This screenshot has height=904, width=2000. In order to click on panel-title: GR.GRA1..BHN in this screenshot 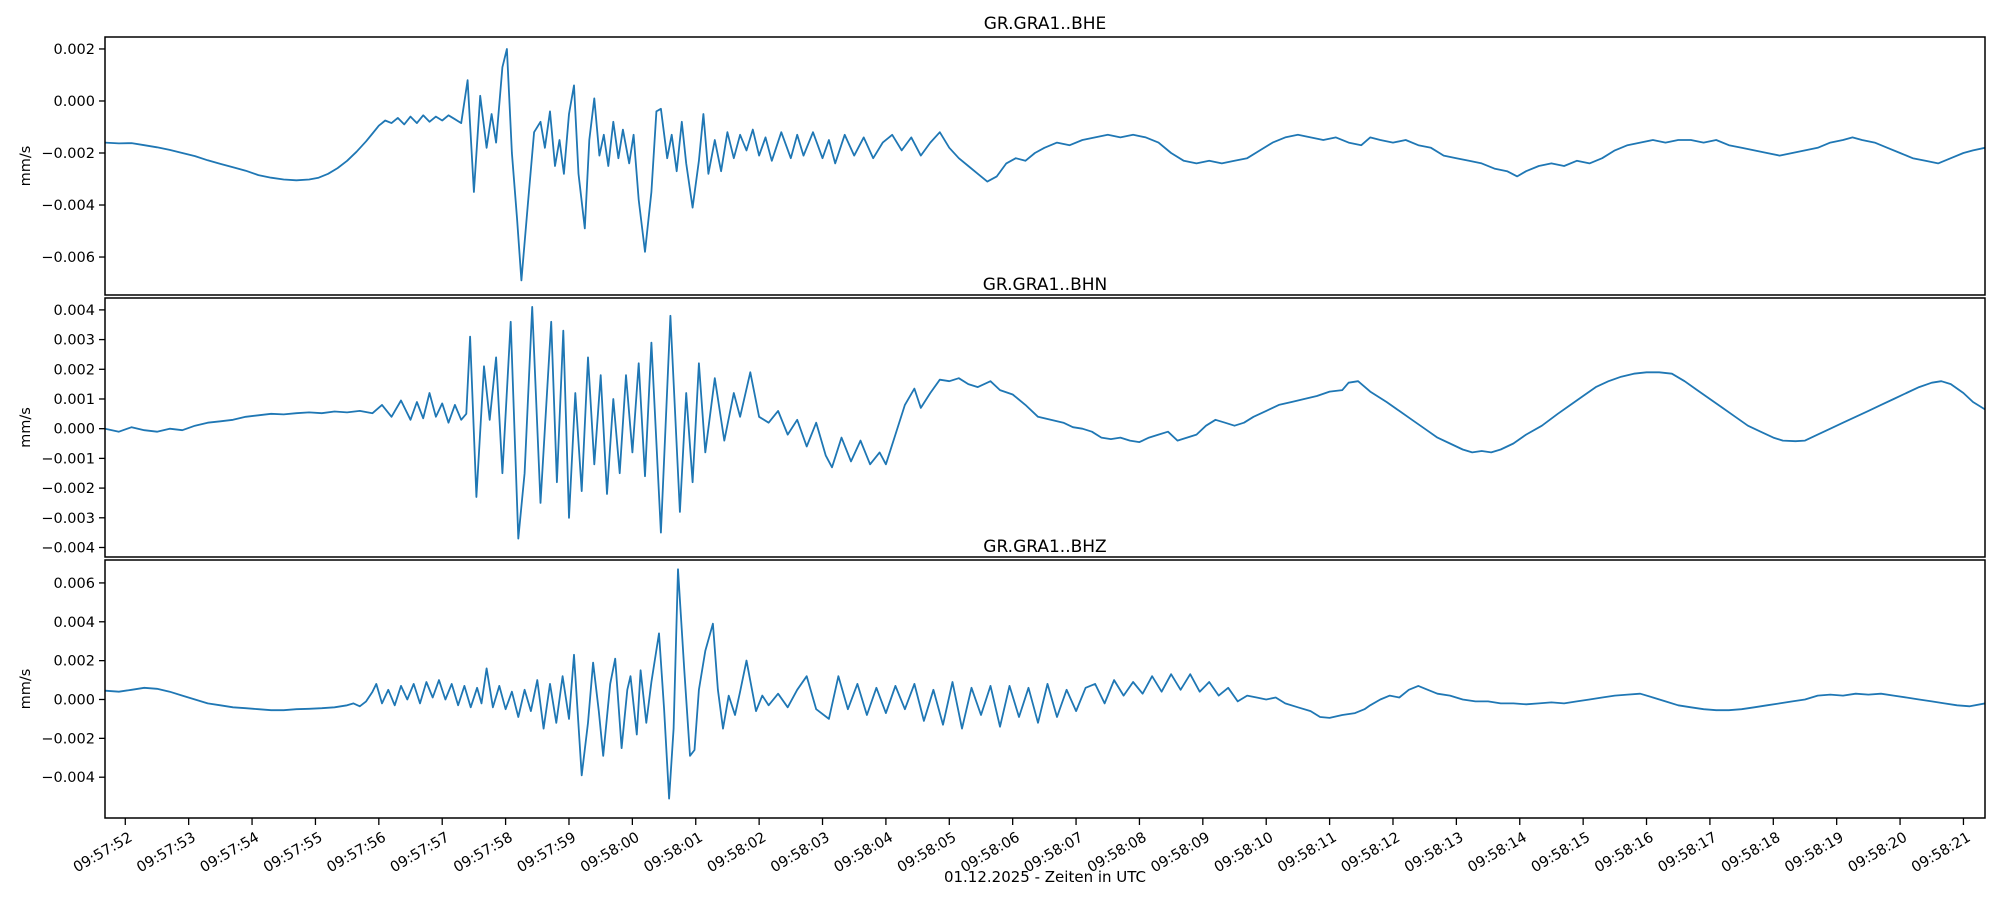, I will do `click(1045, 285)`.